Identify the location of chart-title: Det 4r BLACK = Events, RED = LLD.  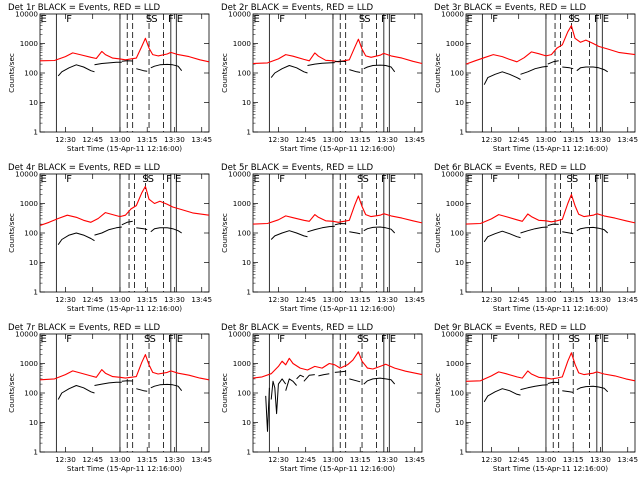
(84, 168).